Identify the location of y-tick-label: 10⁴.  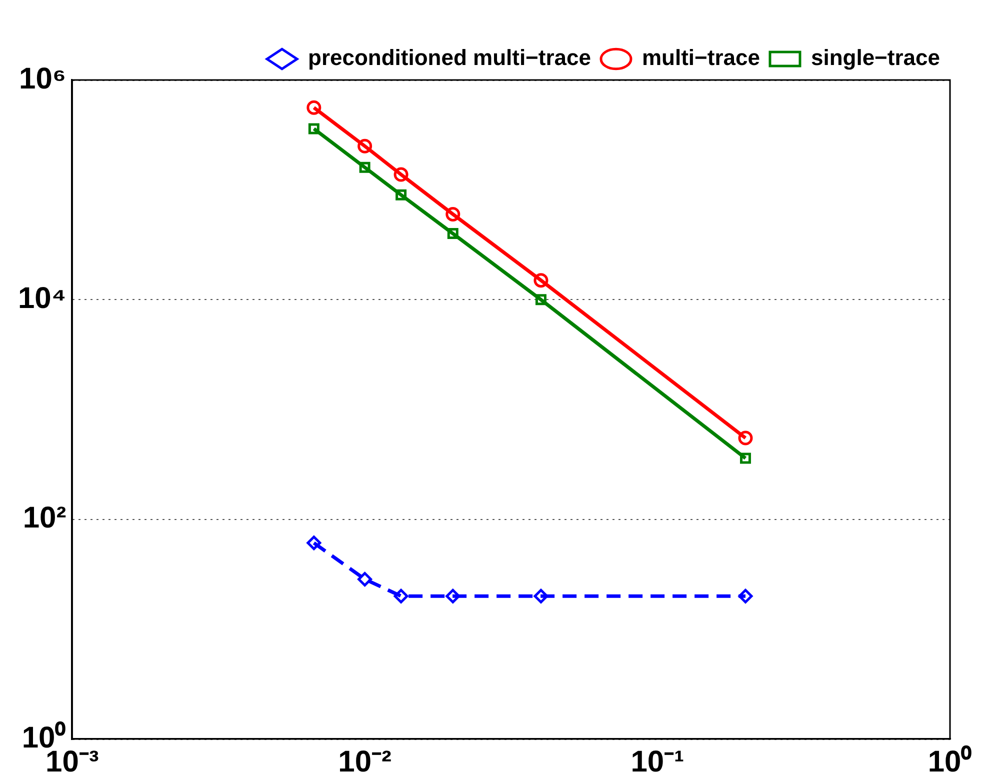
(42, 298).